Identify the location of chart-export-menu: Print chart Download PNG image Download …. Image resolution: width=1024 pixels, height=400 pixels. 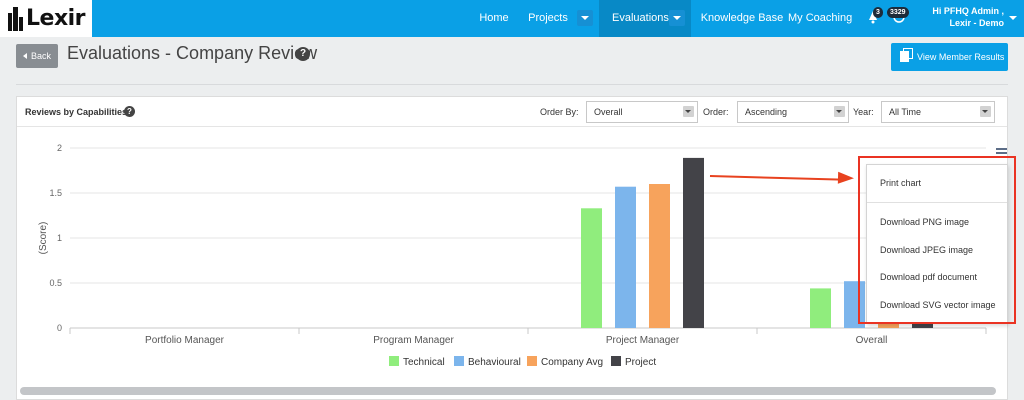
(937, 244).